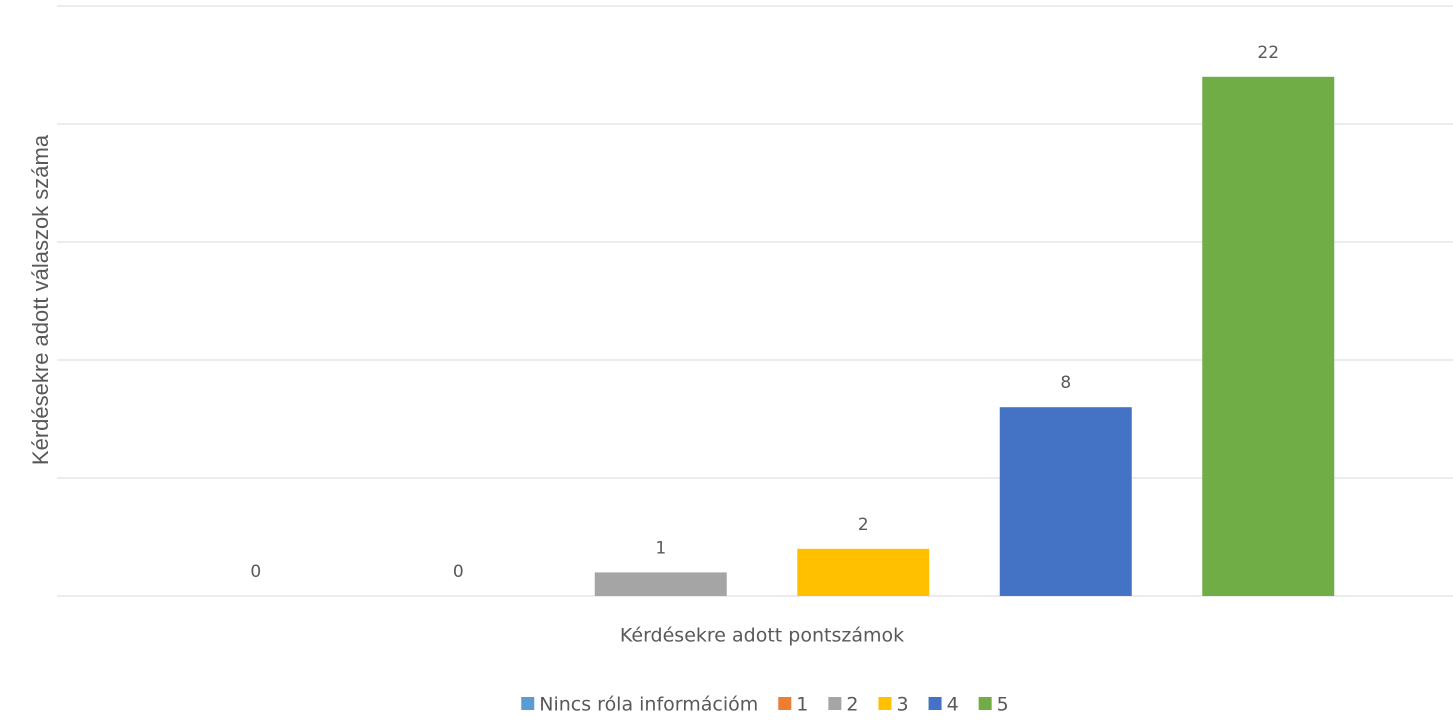  I want to click on x-axis-label: Kérdésekre adott pontszámok, so click(762, 636).